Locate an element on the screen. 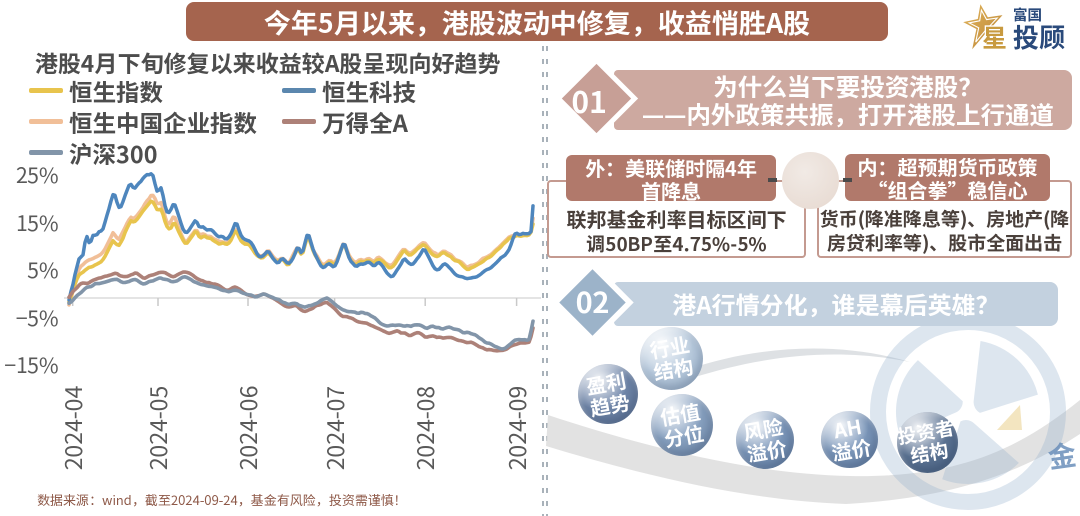 The height and width of the screenshot is (516, 1080). svg-text: 星 is located at coordinates (994, 35).